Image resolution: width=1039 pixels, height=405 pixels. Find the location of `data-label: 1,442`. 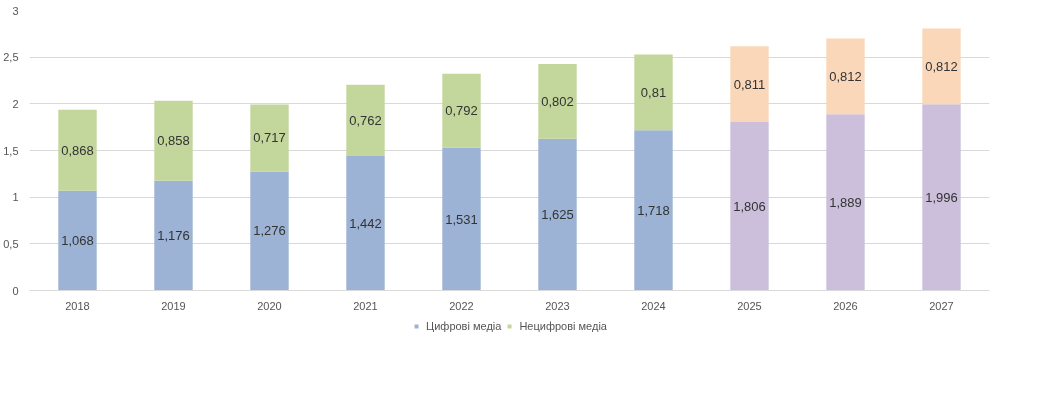

data-label: 1,442 is located at coordinates (365, 223).